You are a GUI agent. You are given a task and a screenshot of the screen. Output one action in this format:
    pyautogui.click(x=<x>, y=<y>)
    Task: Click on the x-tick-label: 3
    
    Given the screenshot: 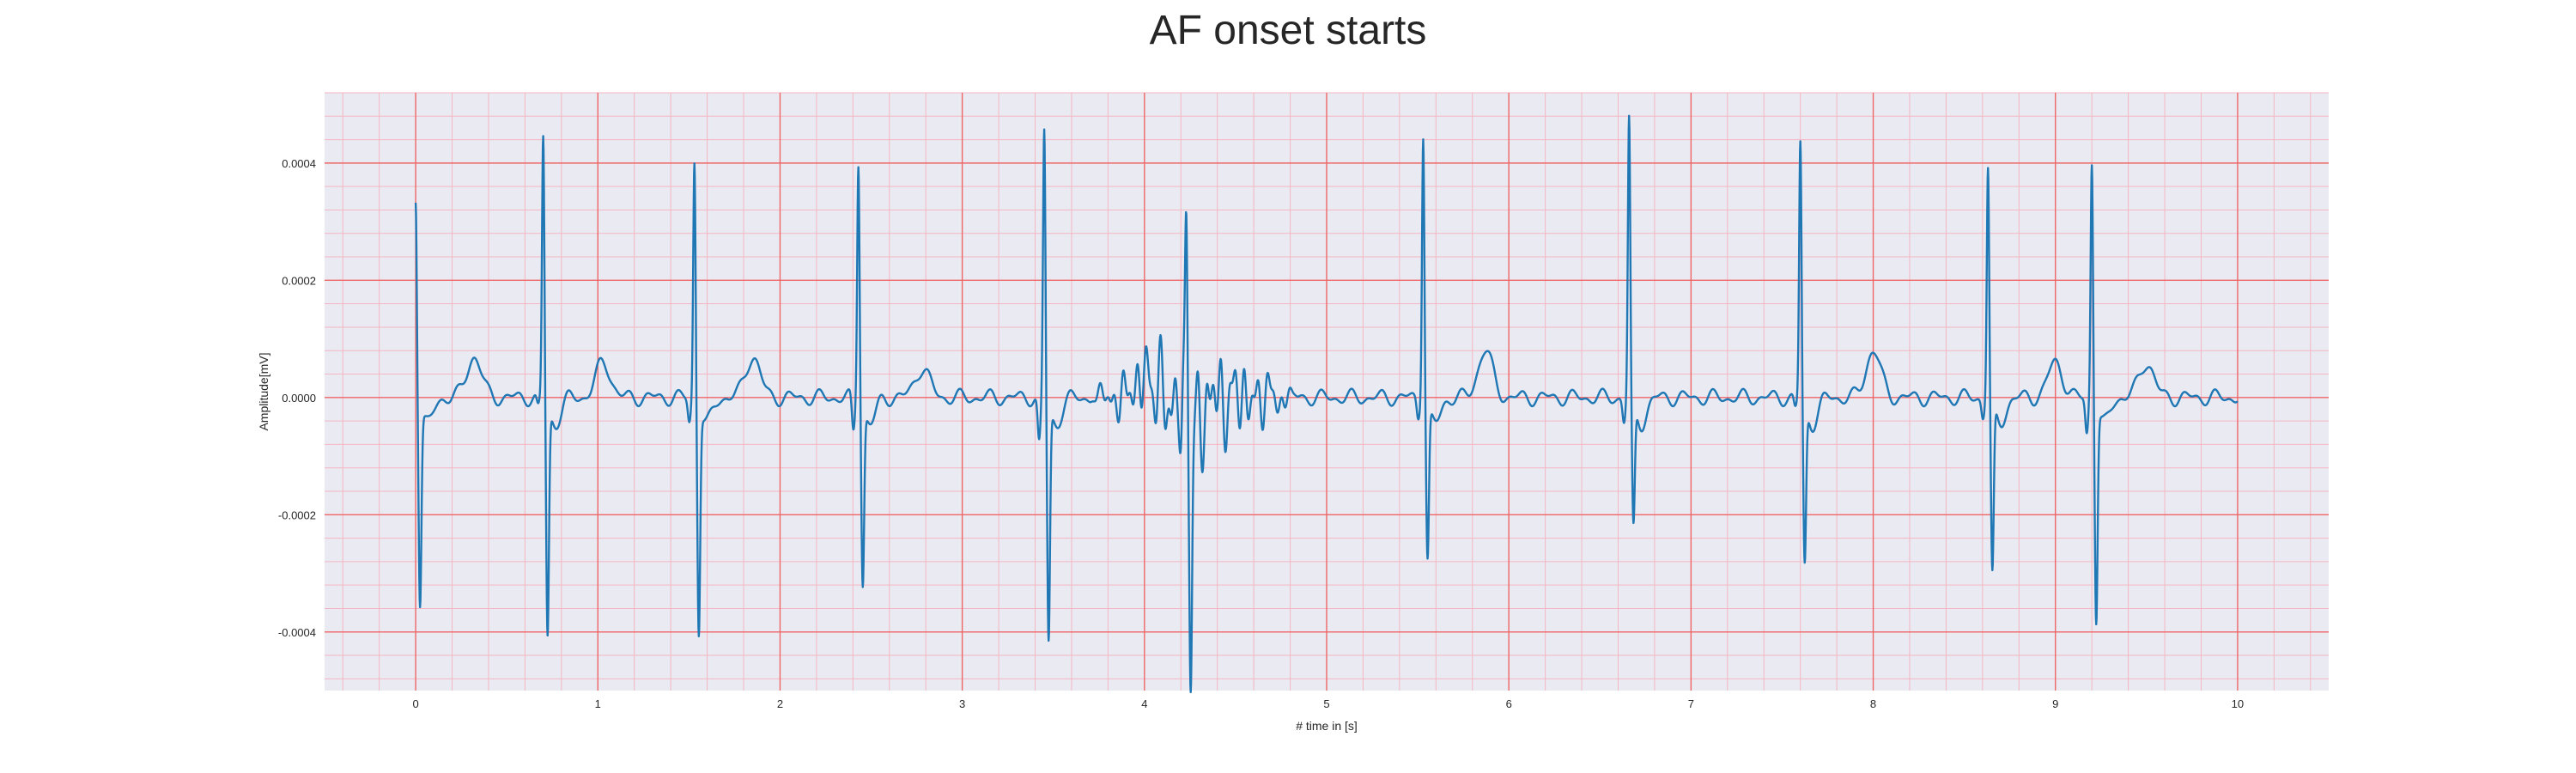 What is the action you would take?
    pyautogui.click(x=962, y=703)
    